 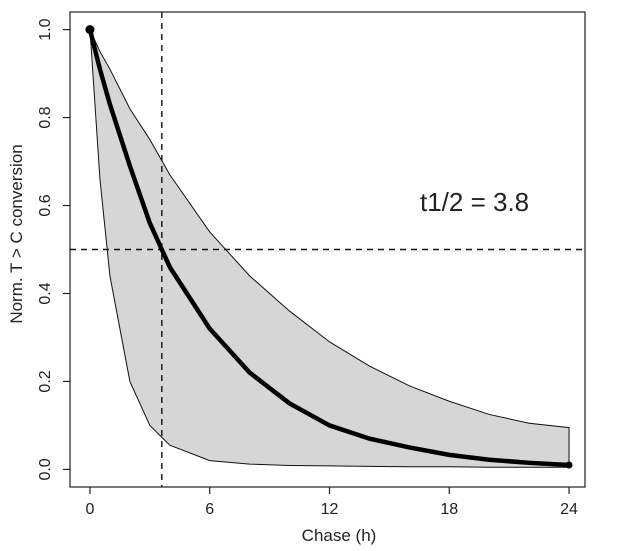 What do you see at coordinates (90, 30) in the screenshot?
I see `start-point` at bounding box center [90, 30].